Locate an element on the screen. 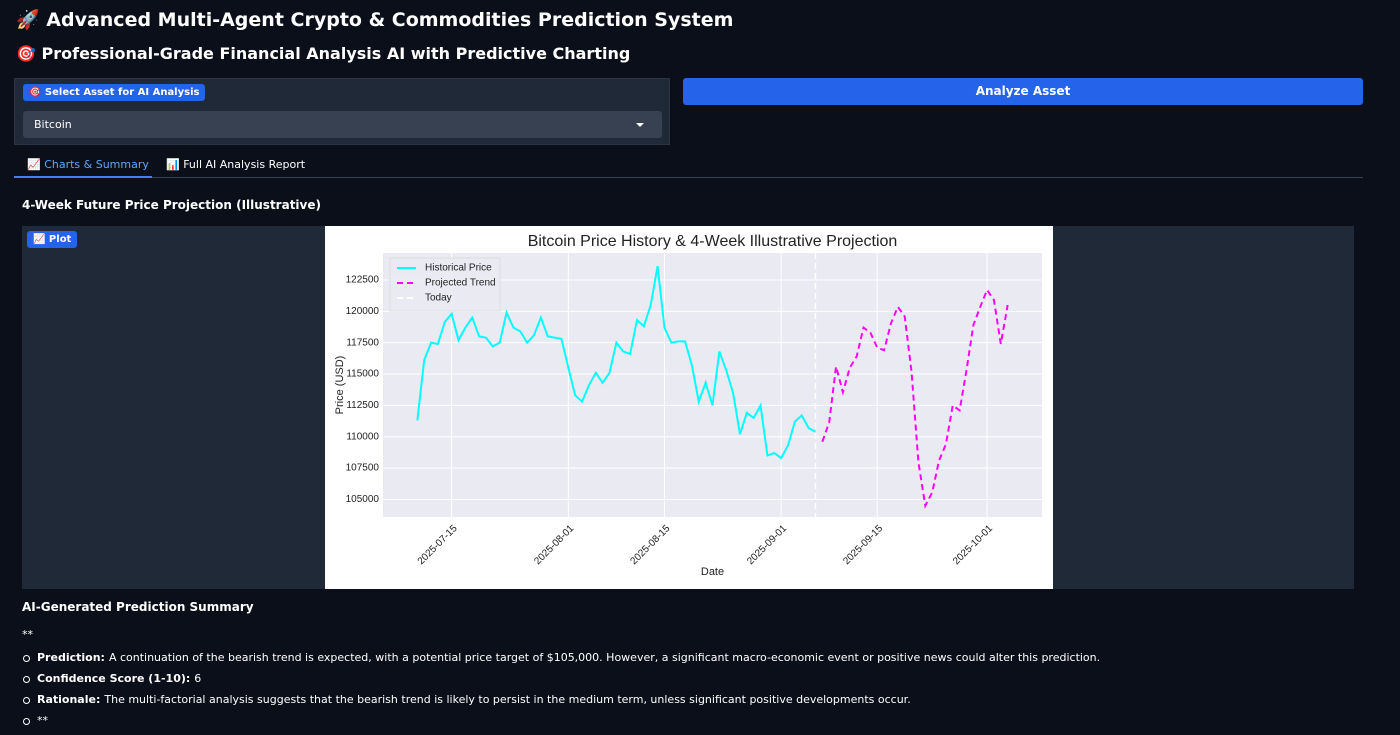 This screenshot has height=735, width=1400. summary-text: 6 is located at coordinates (198, 678).